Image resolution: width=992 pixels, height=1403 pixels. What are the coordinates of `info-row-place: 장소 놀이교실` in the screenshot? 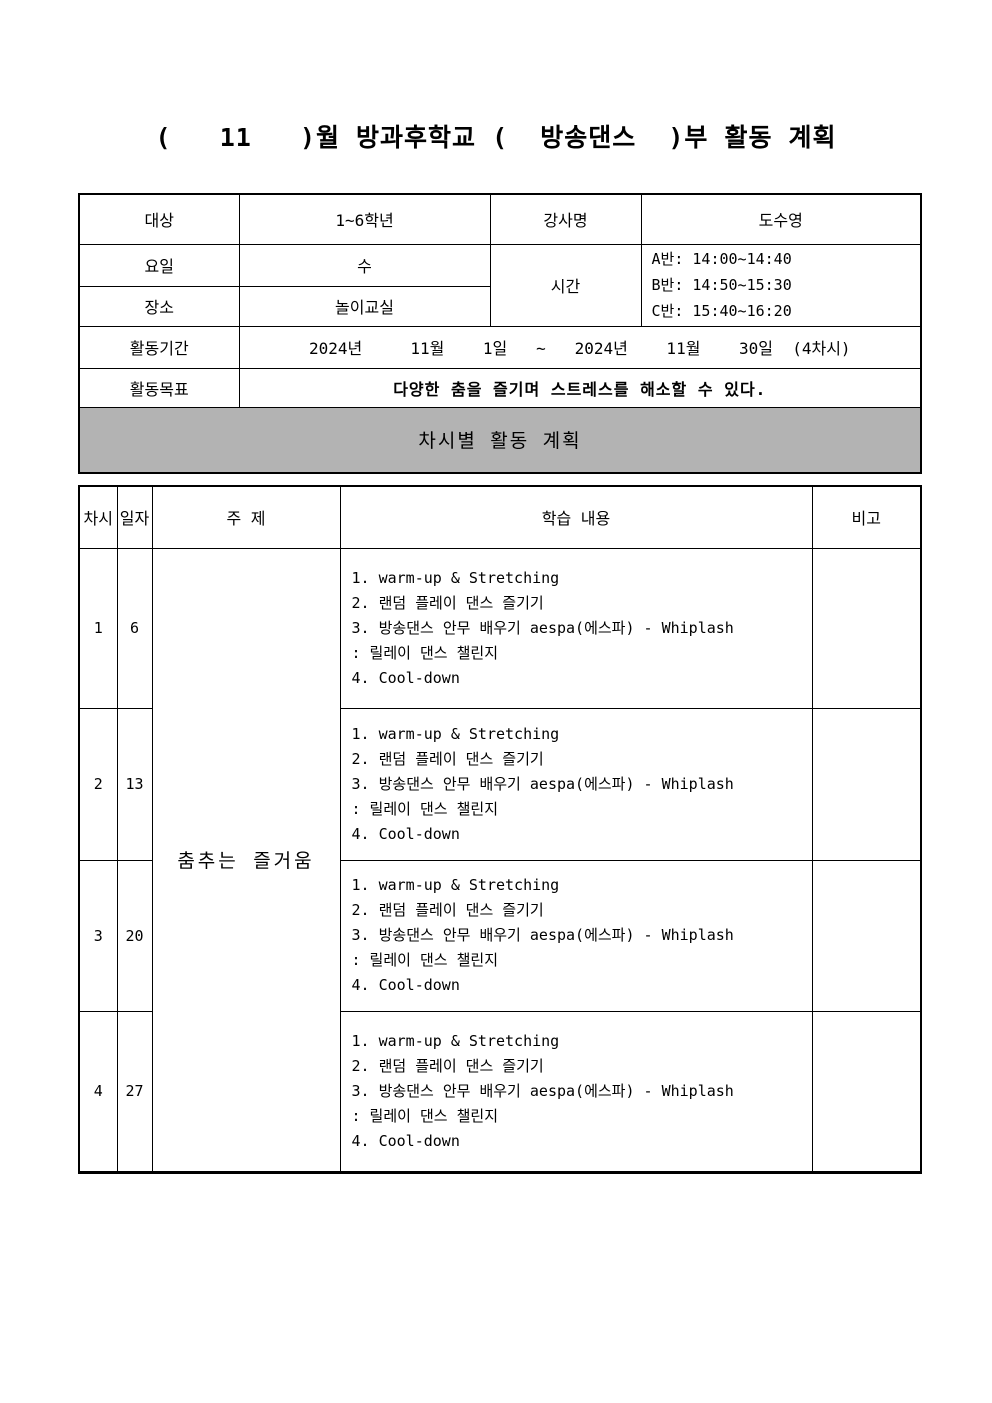 It's located at (499, 306).